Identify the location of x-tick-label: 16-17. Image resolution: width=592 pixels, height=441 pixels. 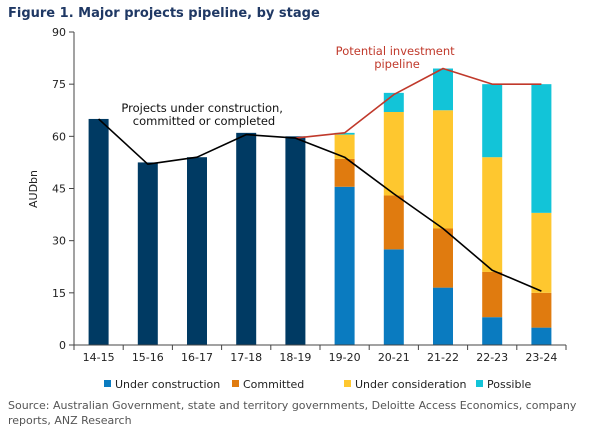
(197, 357).